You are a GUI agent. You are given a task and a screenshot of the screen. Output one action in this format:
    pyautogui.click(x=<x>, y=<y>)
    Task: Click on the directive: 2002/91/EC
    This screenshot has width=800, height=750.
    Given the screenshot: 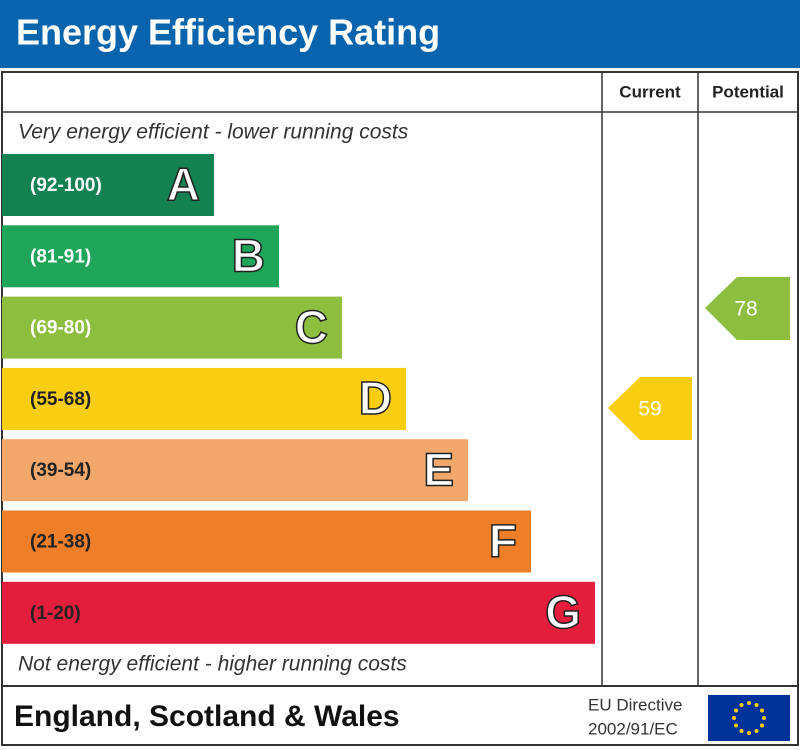 What is the action you would take?
    pyautogui.click(x=633, y=728)
    